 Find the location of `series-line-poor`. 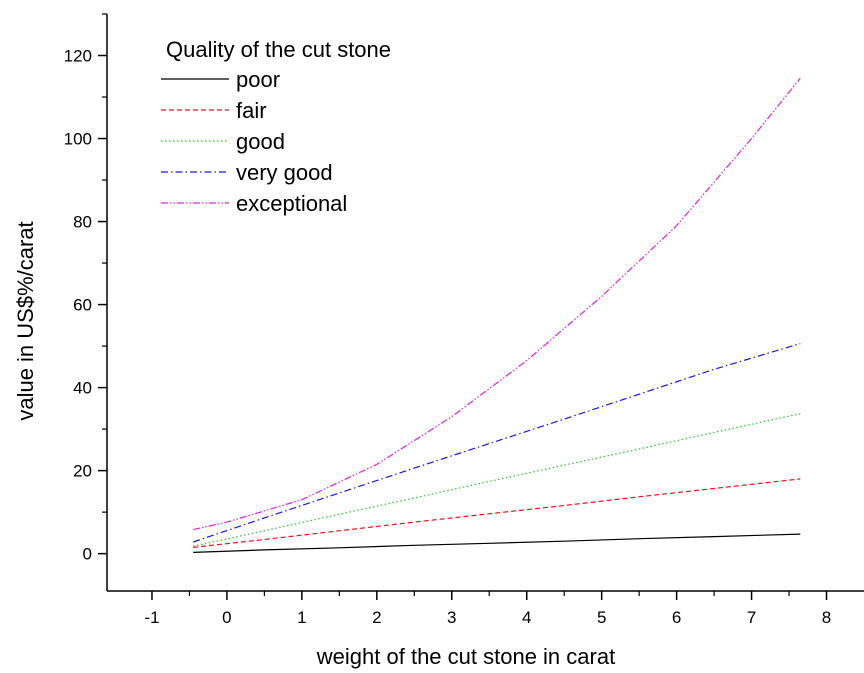

series-line-poor is located at coordinates (497, 543).